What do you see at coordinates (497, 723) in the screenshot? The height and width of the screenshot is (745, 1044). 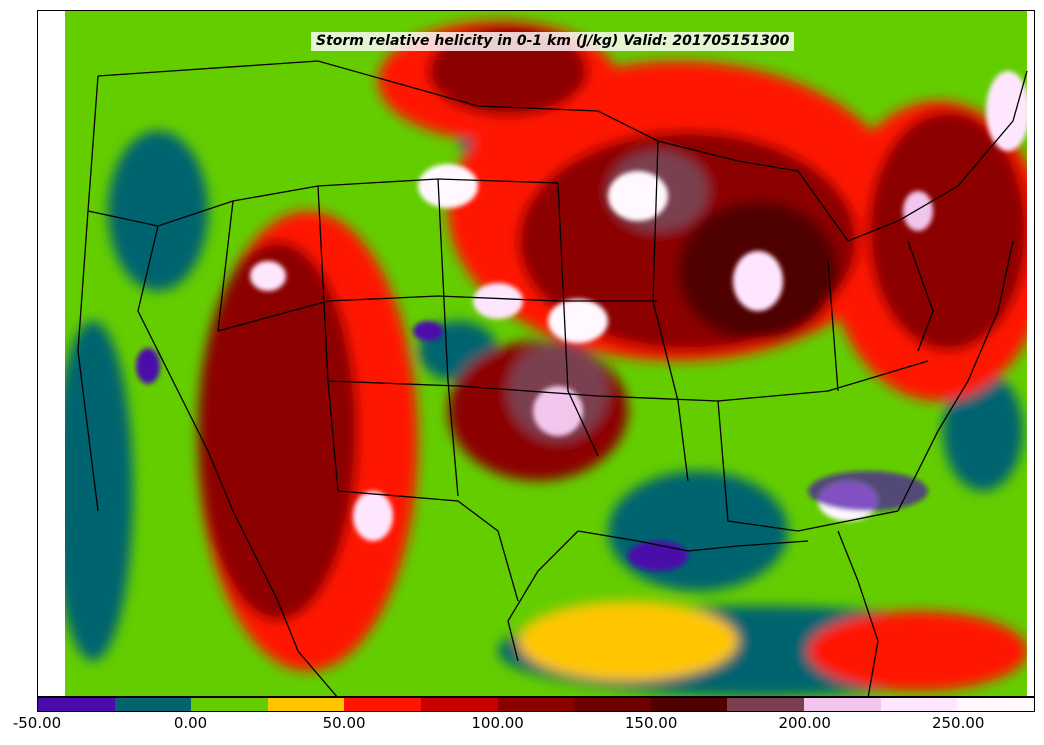 I see `colorbar-tick-label: 100.00` at bounding box center [497, 723].